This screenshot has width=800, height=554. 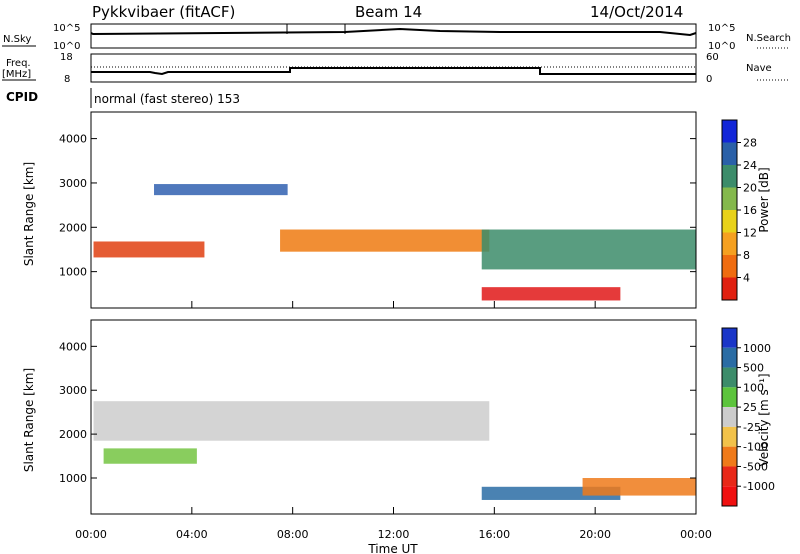 What do you see at coordinates (67, 79) in the screenshot?
I see `freq-tick-bottom: 8` at bounding box center [67, 79].